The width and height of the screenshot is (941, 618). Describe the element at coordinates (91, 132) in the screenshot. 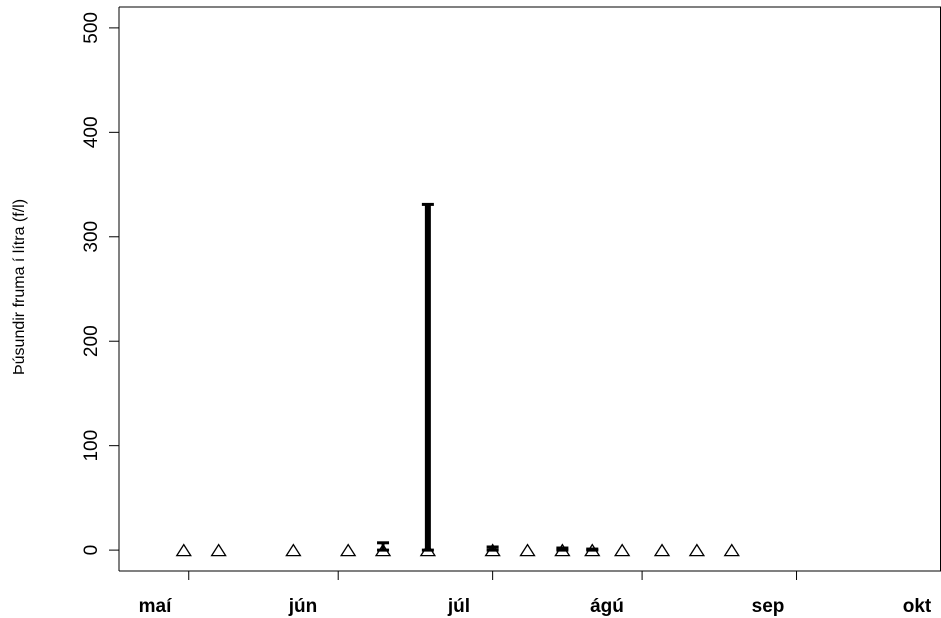

I see `y-tick-label: 400` at that location.